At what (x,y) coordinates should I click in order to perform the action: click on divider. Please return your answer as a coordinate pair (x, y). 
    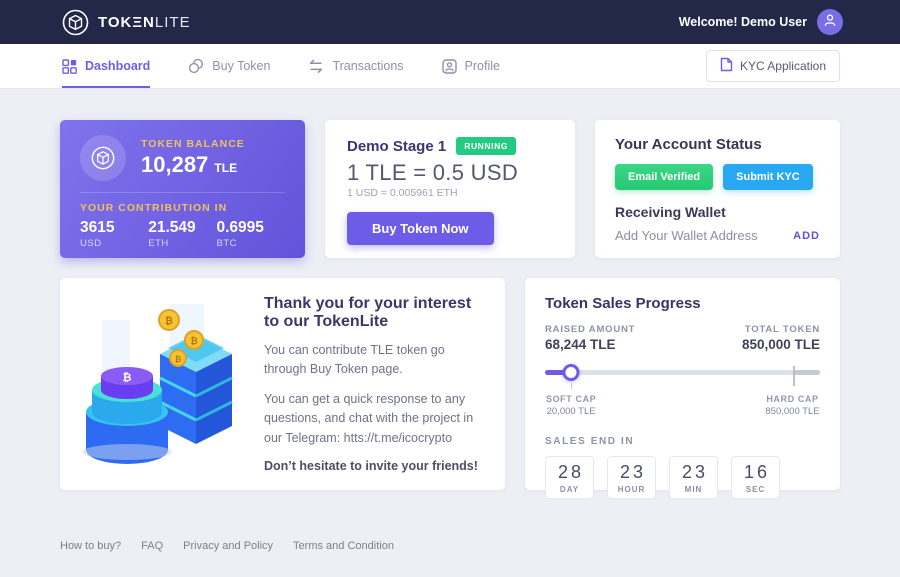
    Looking at the image, I should click on (182, 192).